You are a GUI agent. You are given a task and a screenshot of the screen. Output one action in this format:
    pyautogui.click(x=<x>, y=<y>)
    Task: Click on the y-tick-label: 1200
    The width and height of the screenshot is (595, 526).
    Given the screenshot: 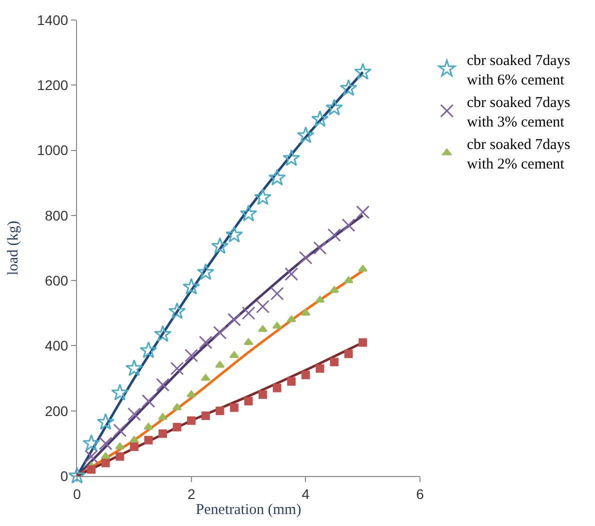 What is the action you would take?
    pyautogui.click(x=52, y=85)
    